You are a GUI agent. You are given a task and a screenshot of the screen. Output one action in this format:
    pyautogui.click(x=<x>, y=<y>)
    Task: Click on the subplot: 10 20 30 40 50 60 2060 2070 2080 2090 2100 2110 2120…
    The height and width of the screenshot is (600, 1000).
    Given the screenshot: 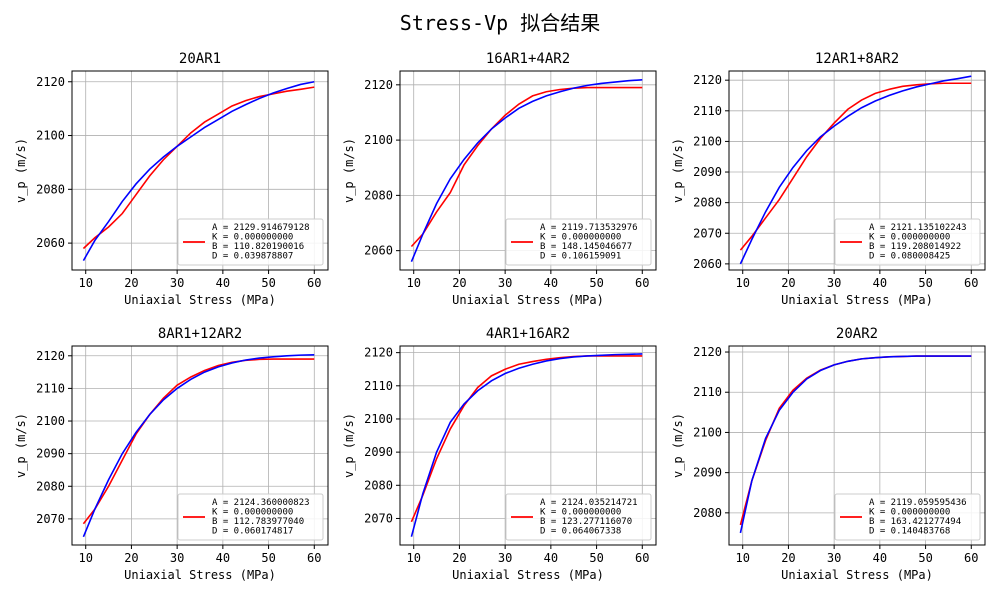 What is the action you would take?
    pyautogui.click(x=828, y=179)
    